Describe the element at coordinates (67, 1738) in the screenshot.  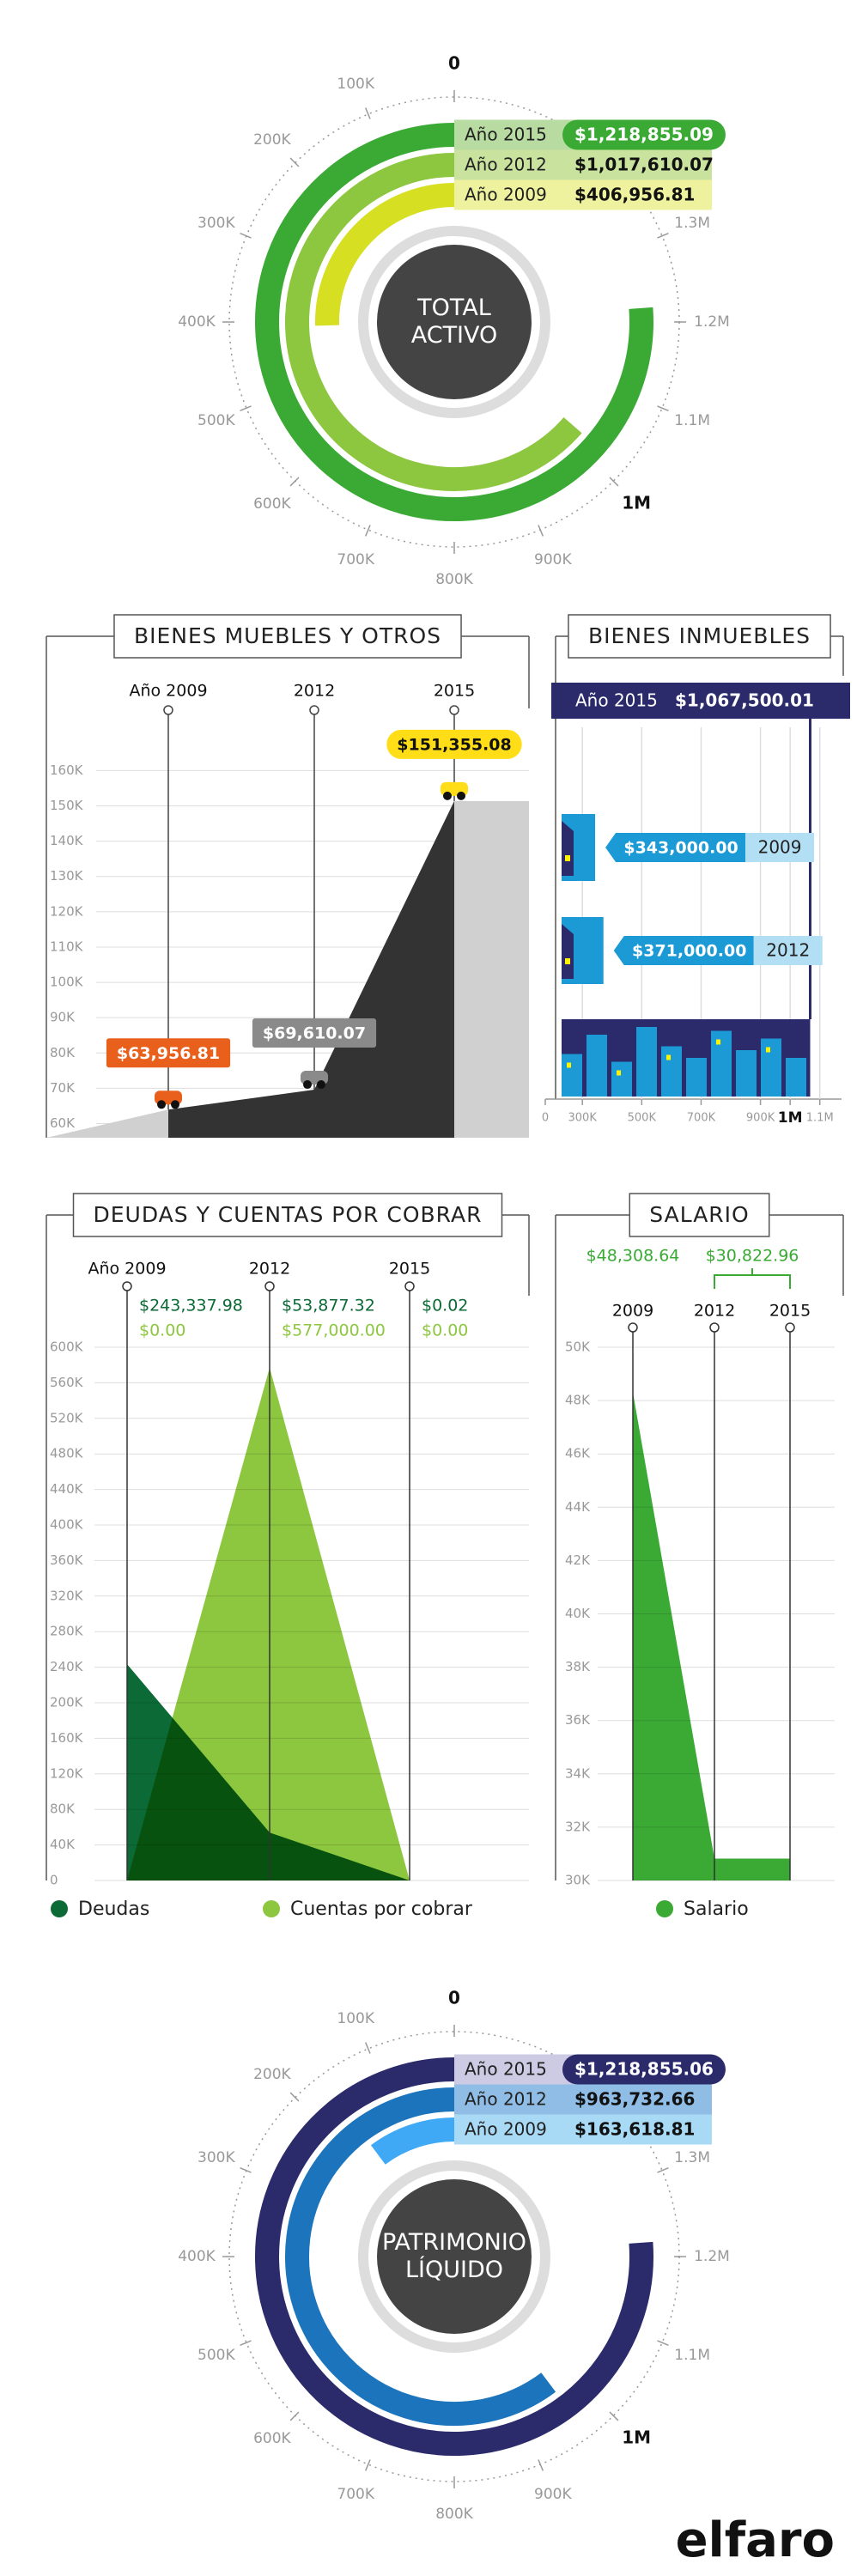
I see `y-tick-label: 160K` at that location.